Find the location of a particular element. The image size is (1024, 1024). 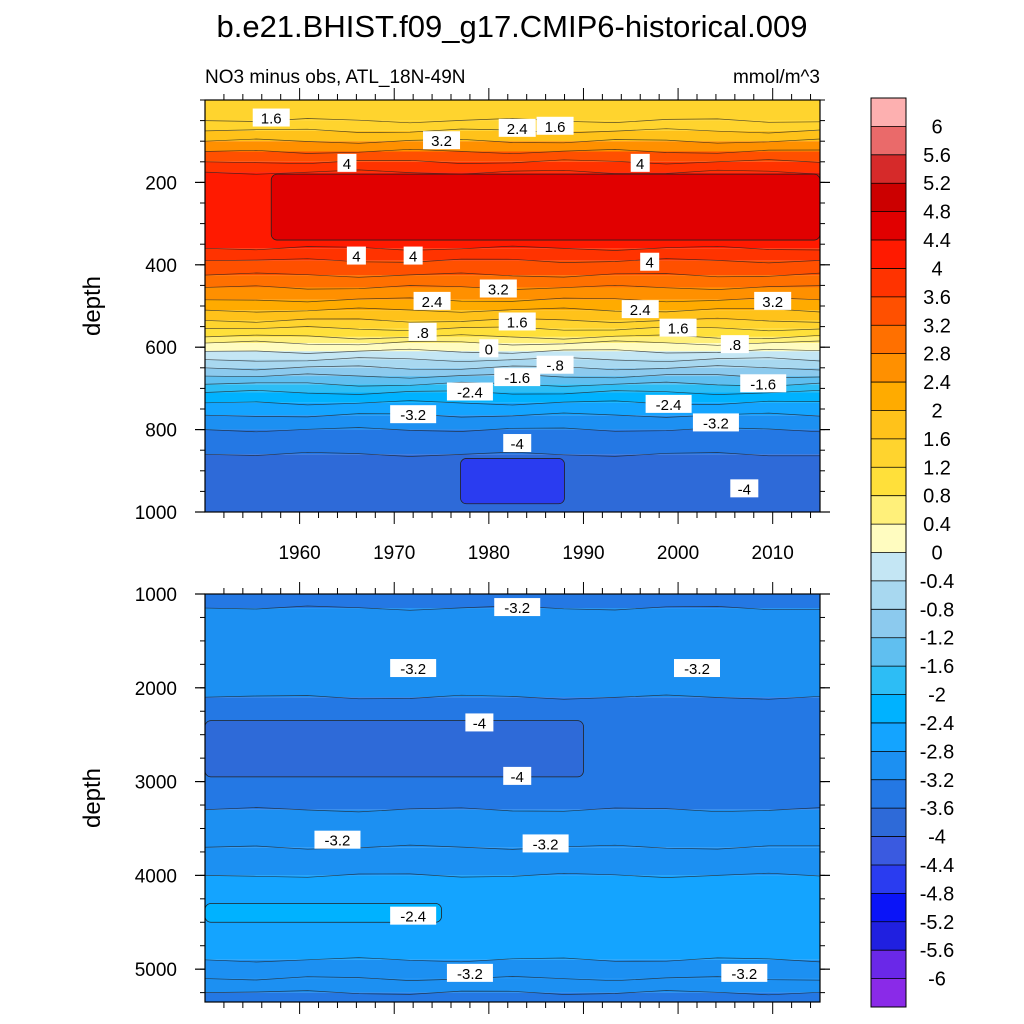

lower-contour-label: -4 is located at coordinates (479, 723).